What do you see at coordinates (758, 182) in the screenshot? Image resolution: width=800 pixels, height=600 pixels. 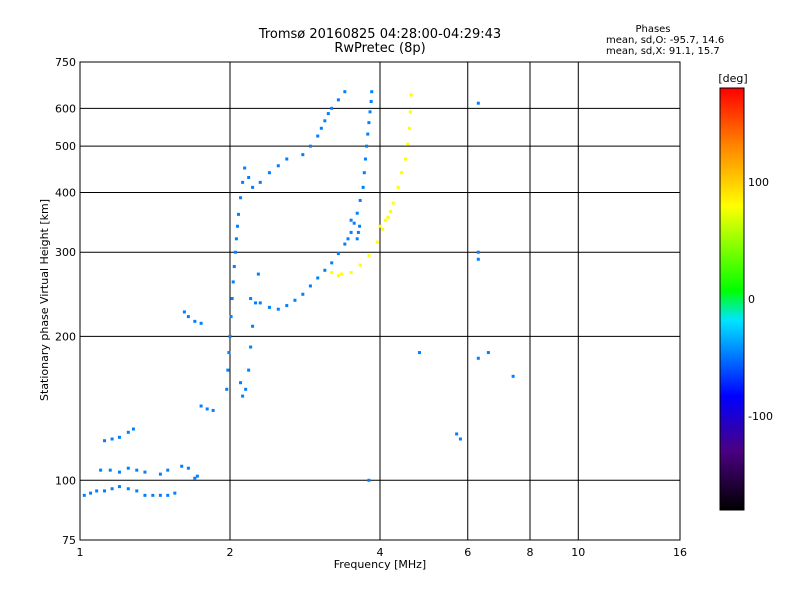 I see `colorbar-tick-label: 100` at bounding box center [758, 182].